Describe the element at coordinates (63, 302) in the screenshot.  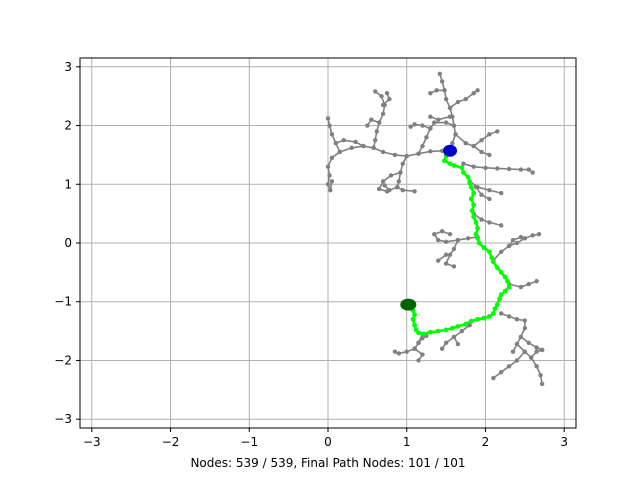
I see `y-tick-label: −1` at that location.